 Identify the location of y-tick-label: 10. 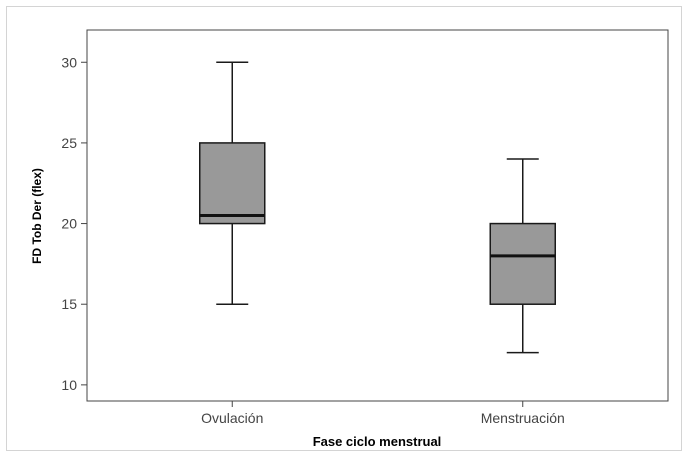
(69, 385).